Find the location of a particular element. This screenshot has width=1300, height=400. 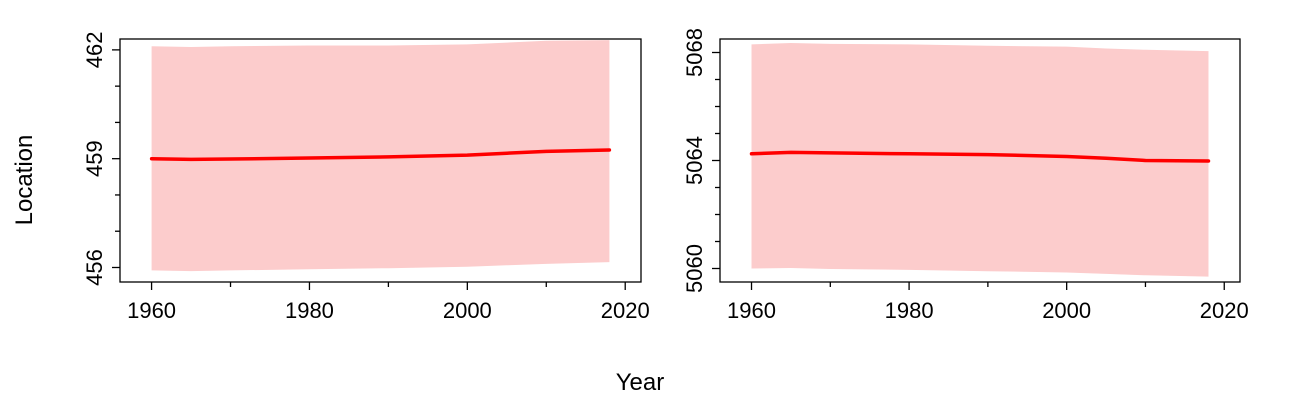

y-tick-label: 462 is located at coordinates (94, 50).